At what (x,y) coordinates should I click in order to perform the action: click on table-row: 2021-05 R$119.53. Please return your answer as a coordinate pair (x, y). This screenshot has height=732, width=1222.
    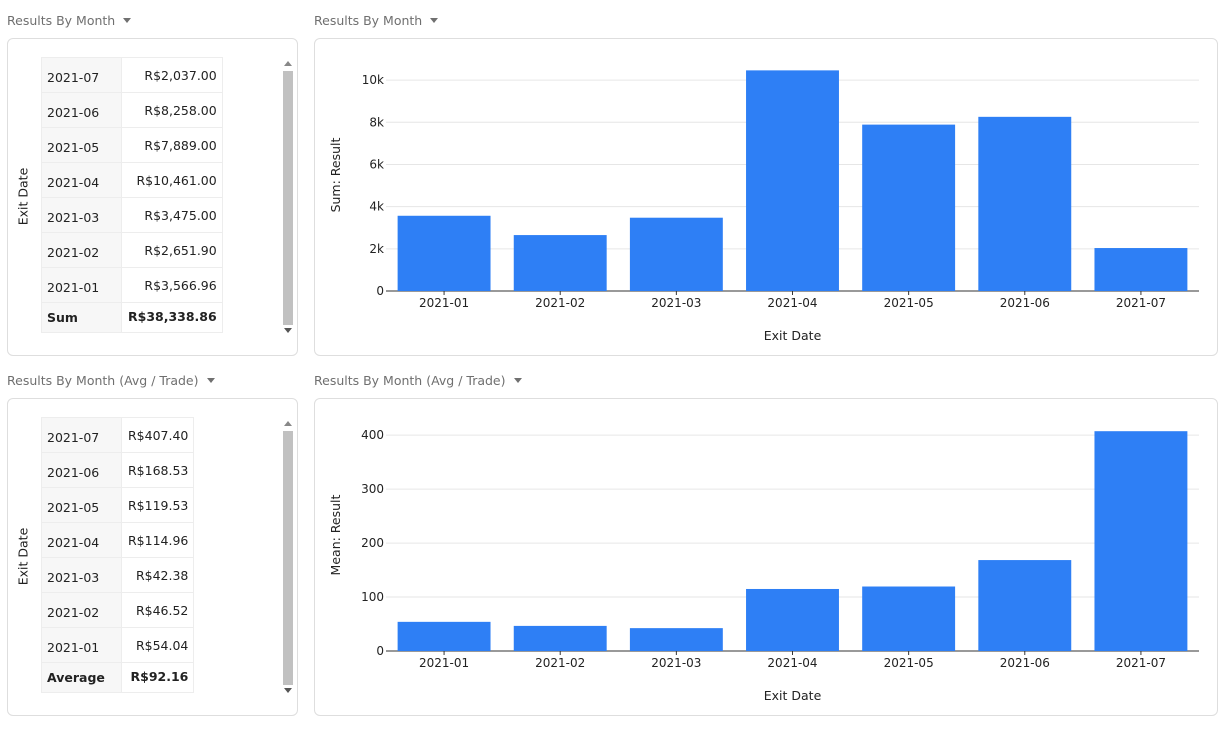
    Looking at the image, I should click on (118, 505).